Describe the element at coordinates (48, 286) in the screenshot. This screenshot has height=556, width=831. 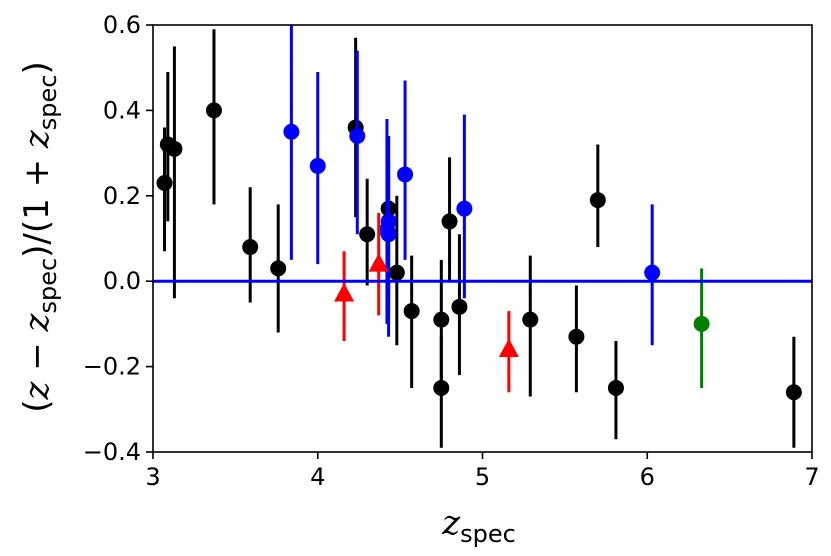
I see `y-axis-label-sub1: spec` at that location.